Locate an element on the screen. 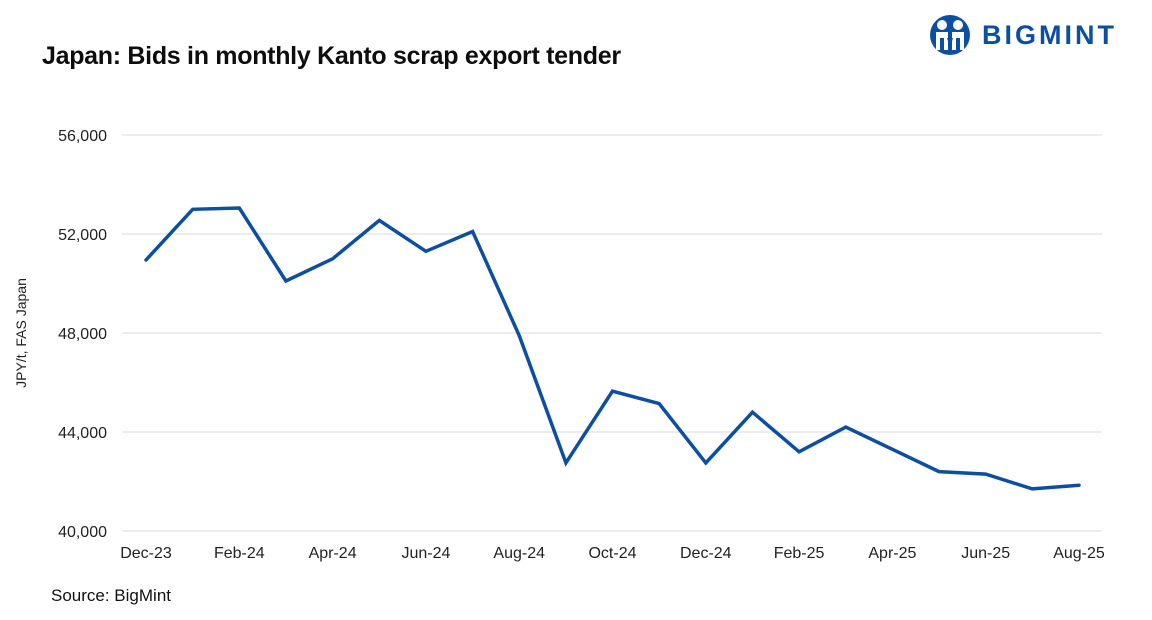  x-tick-label: Apr-24 is located at coordinates (333, 553).